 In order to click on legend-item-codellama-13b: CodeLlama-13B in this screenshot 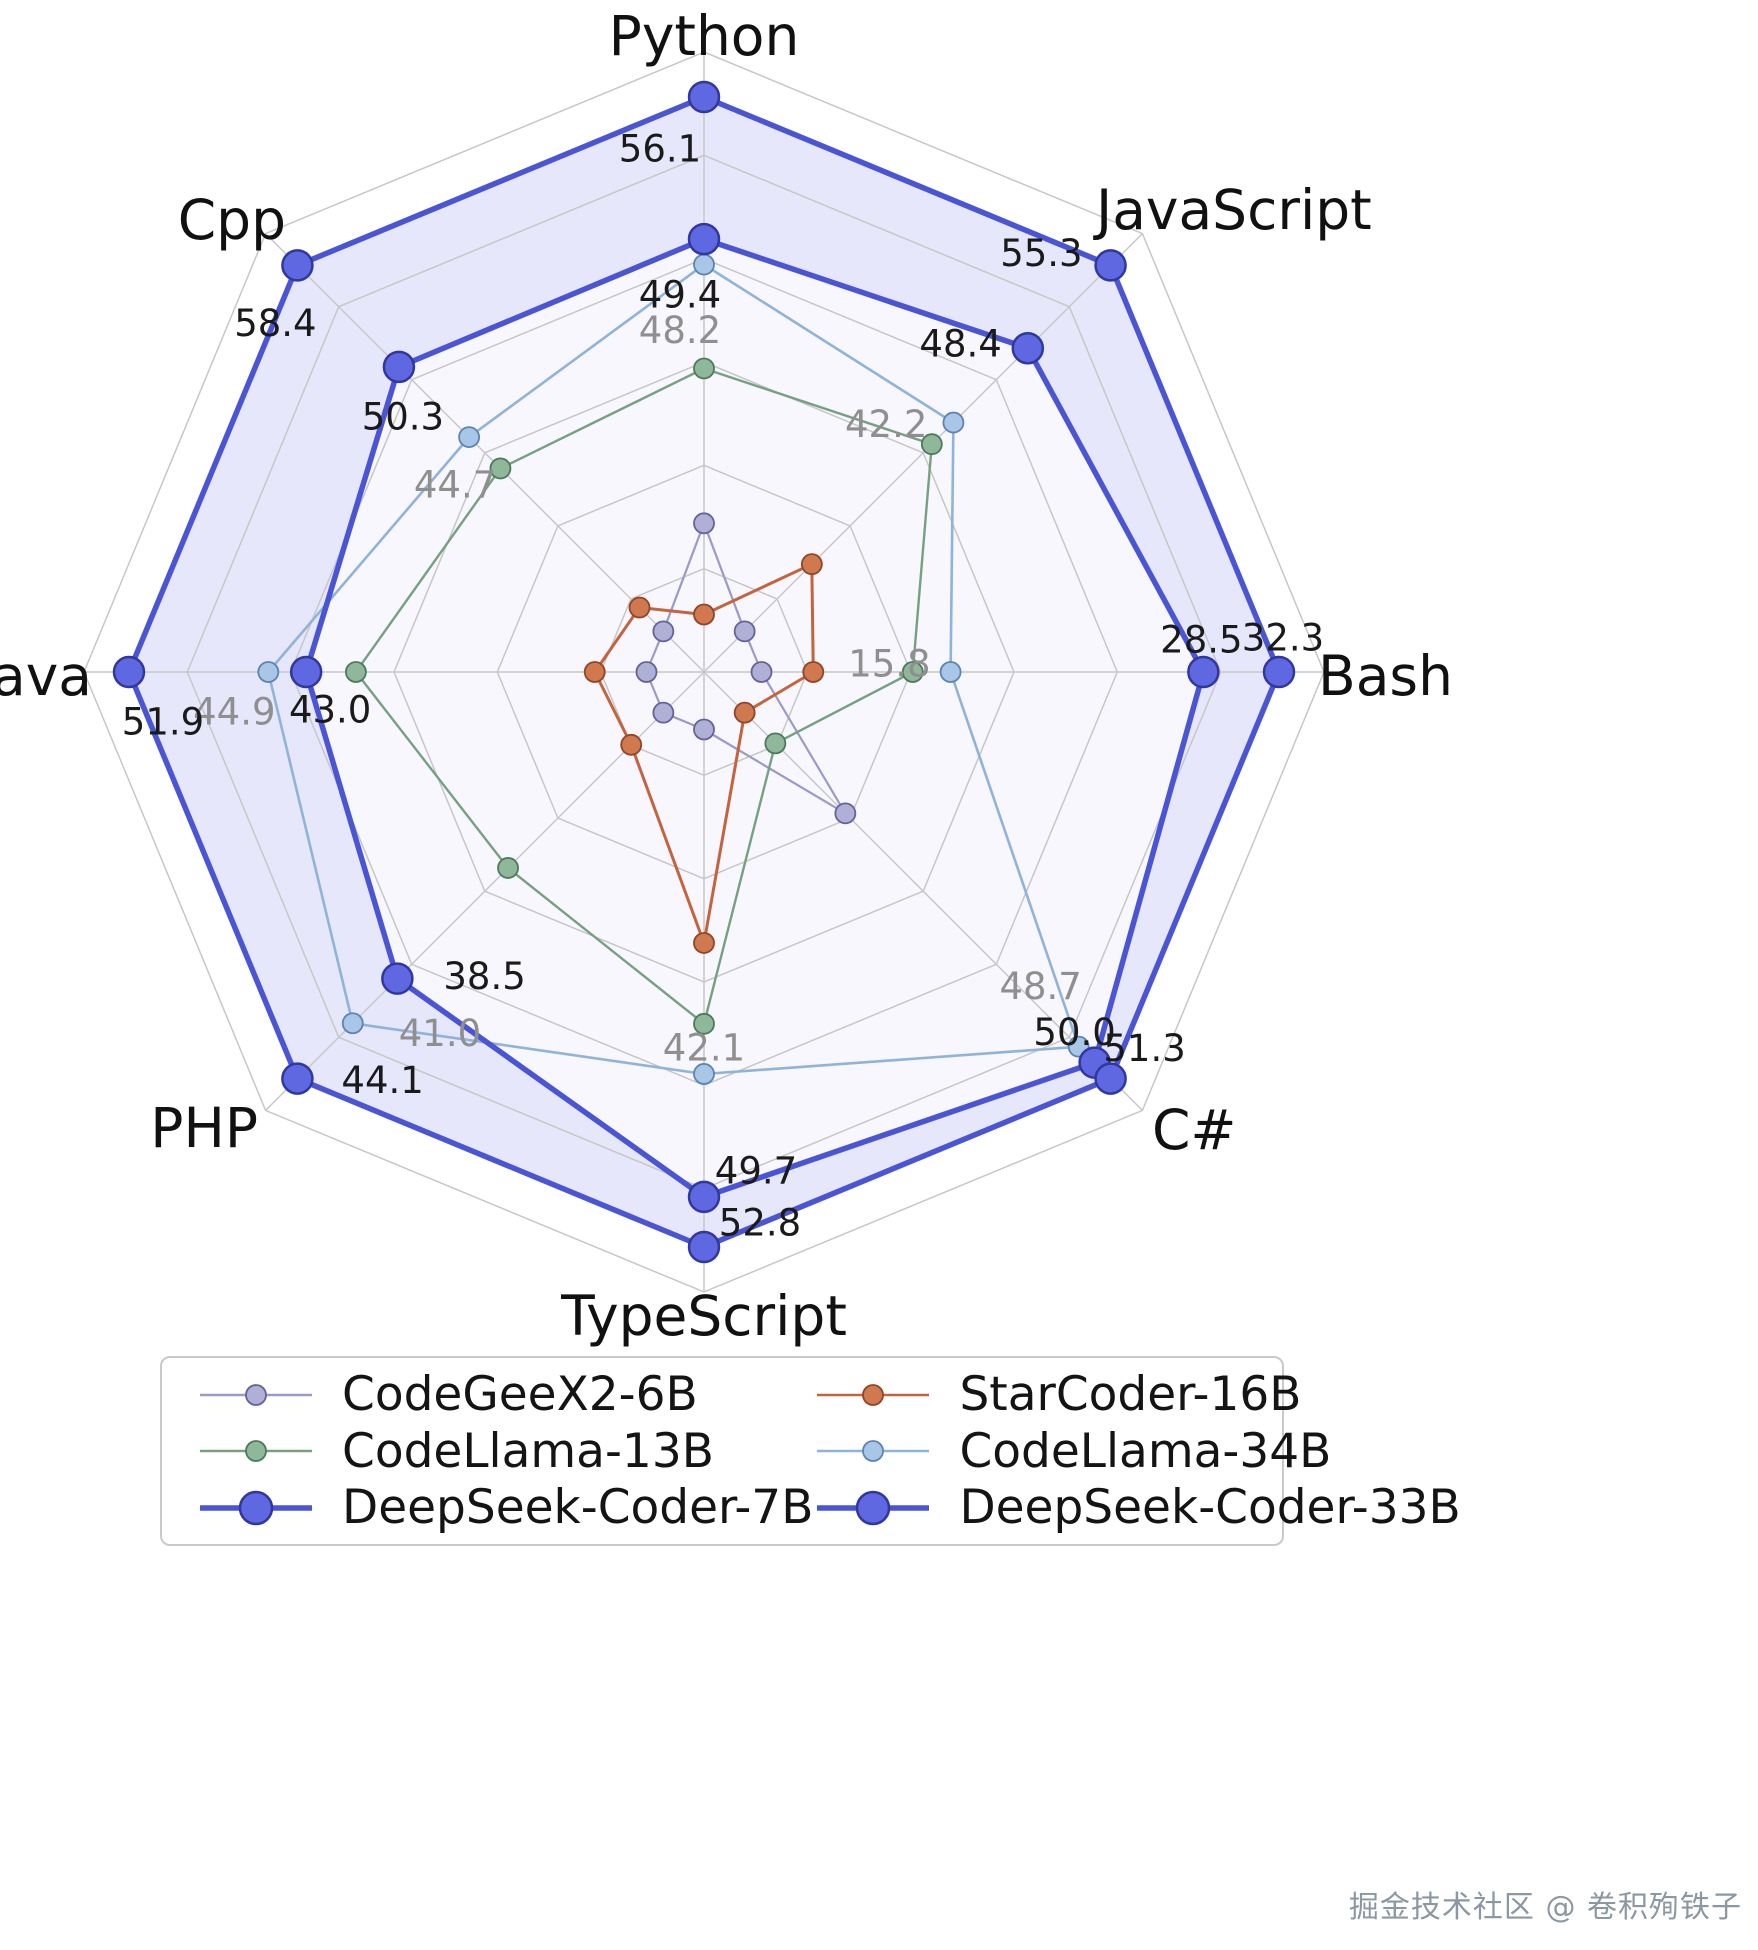, I will do `click(504, 1451)`.